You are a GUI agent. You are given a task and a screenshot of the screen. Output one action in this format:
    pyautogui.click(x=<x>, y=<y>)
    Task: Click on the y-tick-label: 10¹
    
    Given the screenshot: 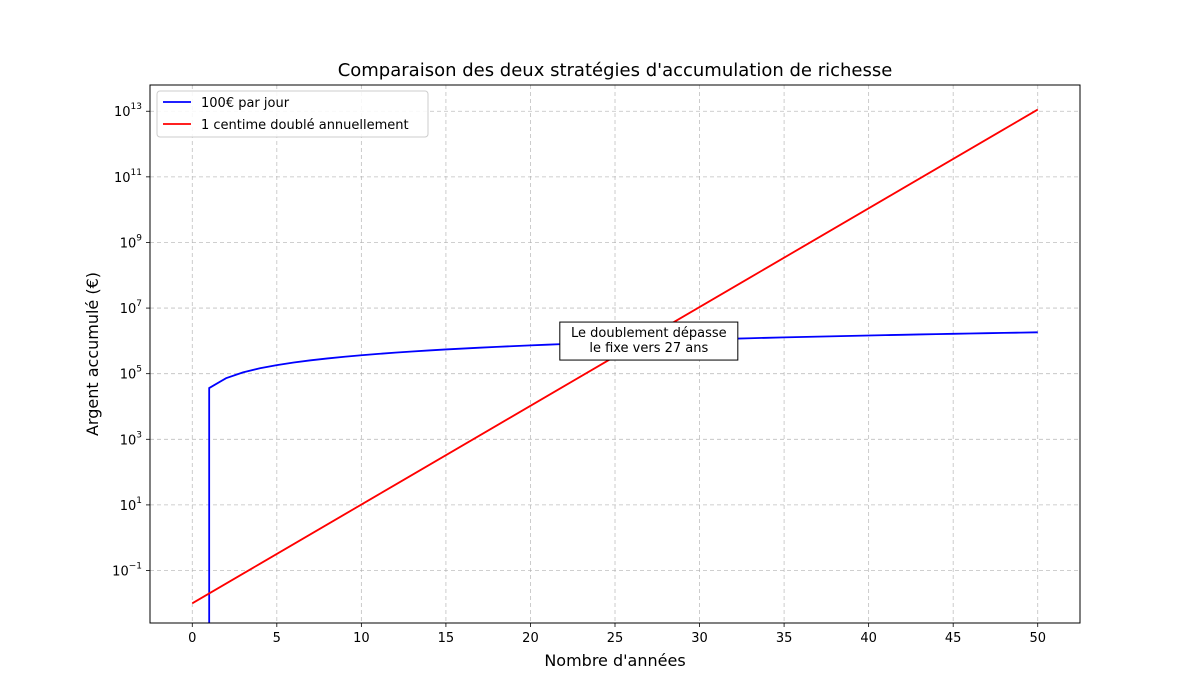 What is the action you would take?
    pyautogui.click(x=131, y=505)
    